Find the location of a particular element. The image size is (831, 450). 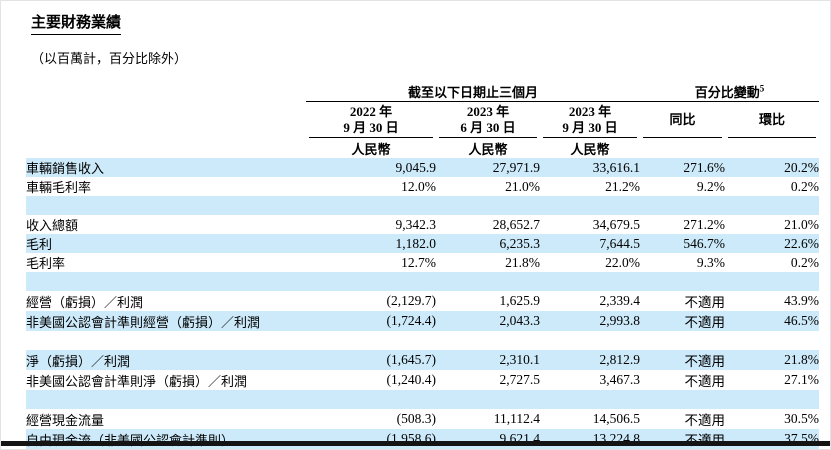

cell-value: 1,182.0 is located at coordinates (416, 243).